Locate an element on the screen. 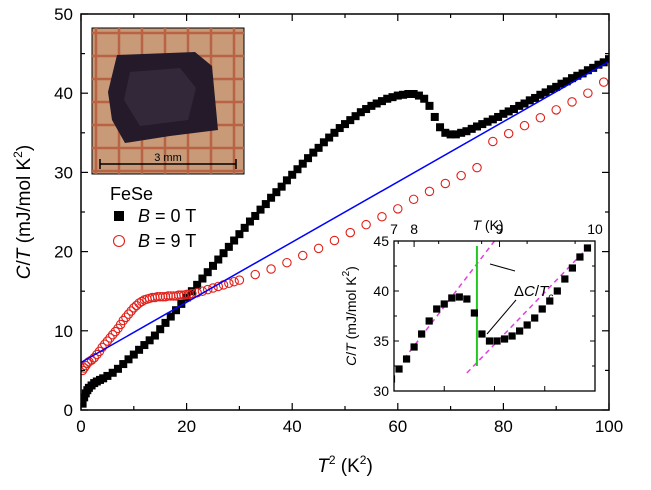  inset-y-tick-label: 30 is located at coordinates (381, 391).